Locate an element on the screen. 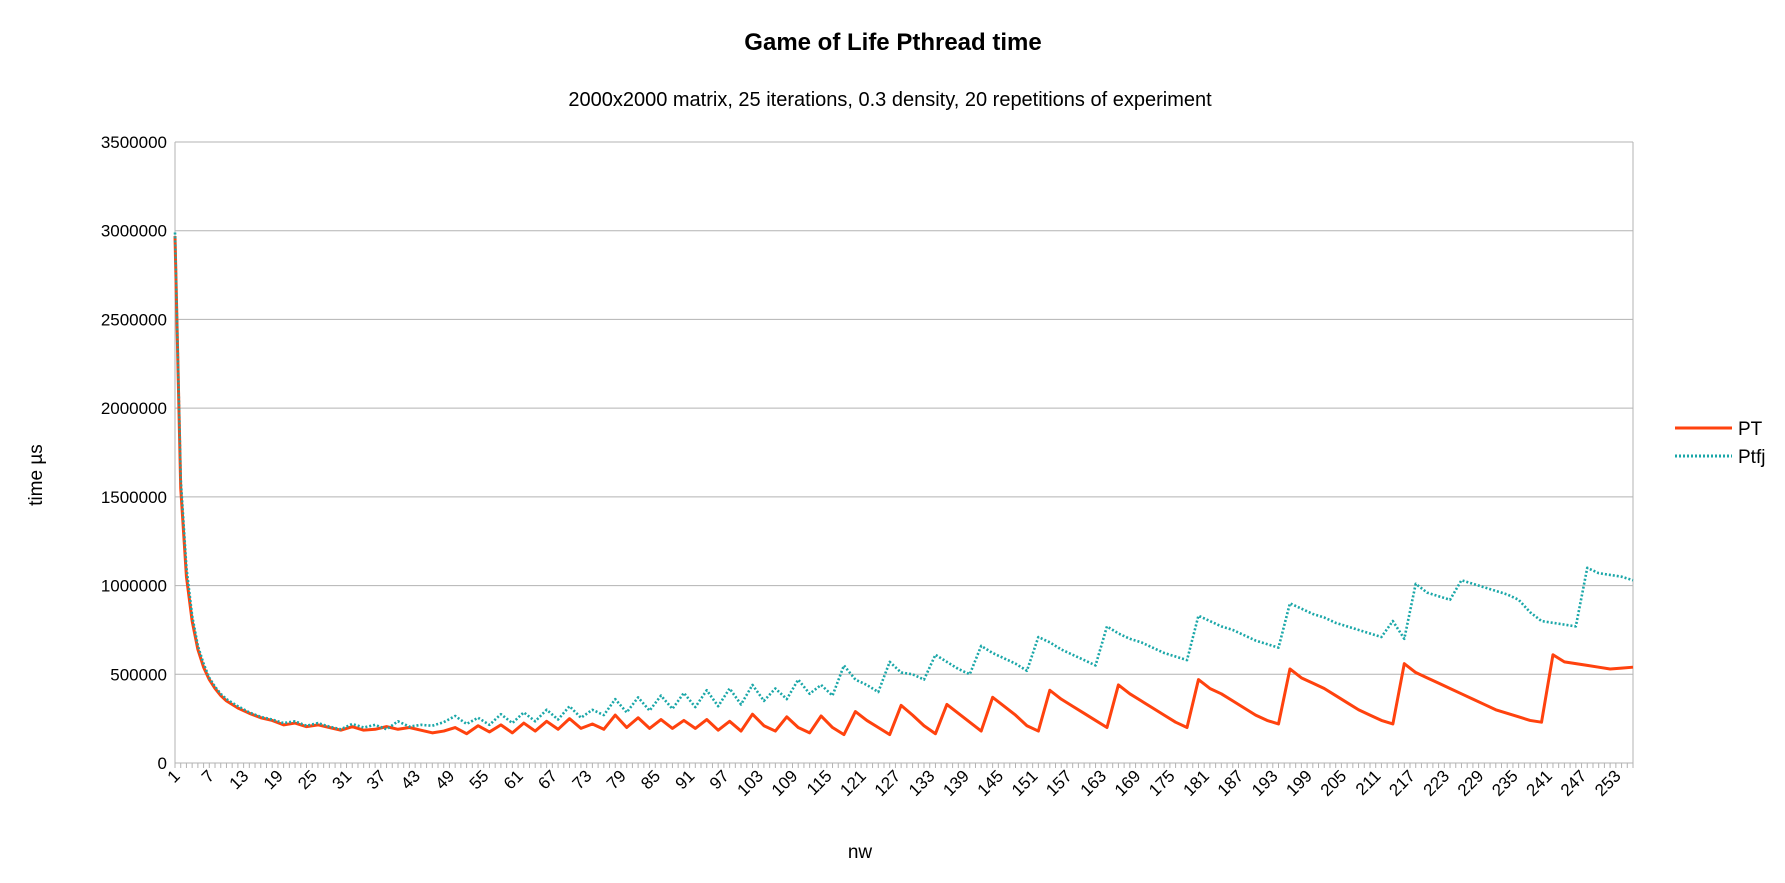 This screenshot has width=1785, height=883. y-tick-label: 2000000 is located at coordinates (134, 408).